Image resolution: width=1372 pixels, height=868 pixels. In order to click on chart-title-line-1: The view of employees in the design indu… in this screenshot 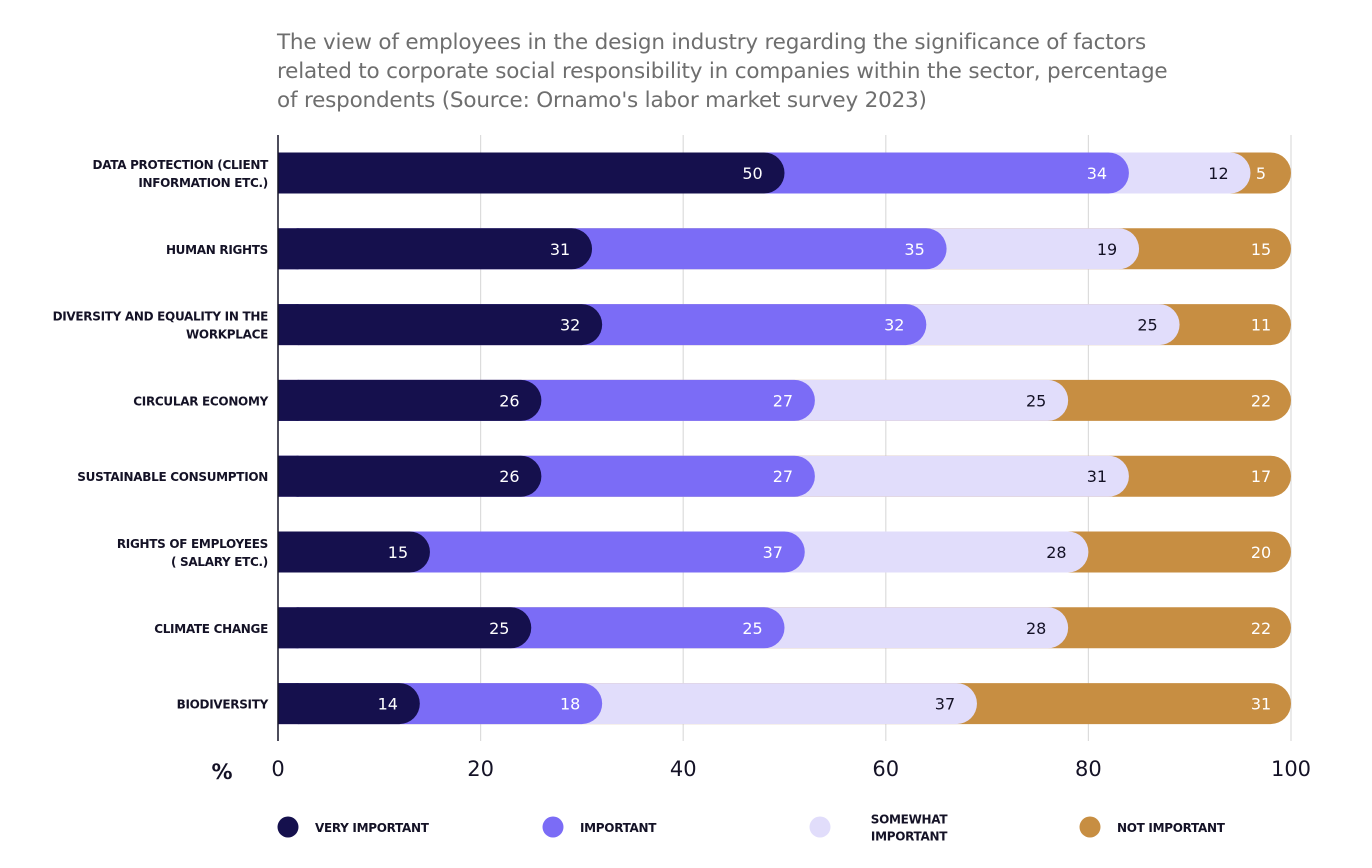, I will do `click(712, 42)`.